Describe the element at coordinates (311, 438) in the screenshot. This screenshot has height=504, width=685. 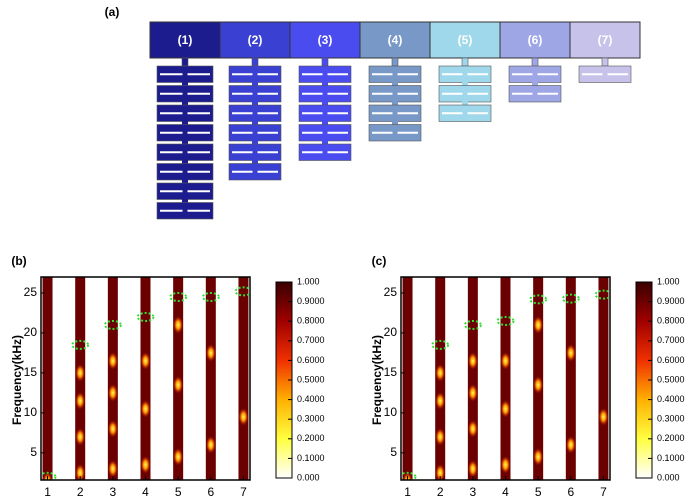
I see `colorbar-tick-label: 0.2000` at that location.